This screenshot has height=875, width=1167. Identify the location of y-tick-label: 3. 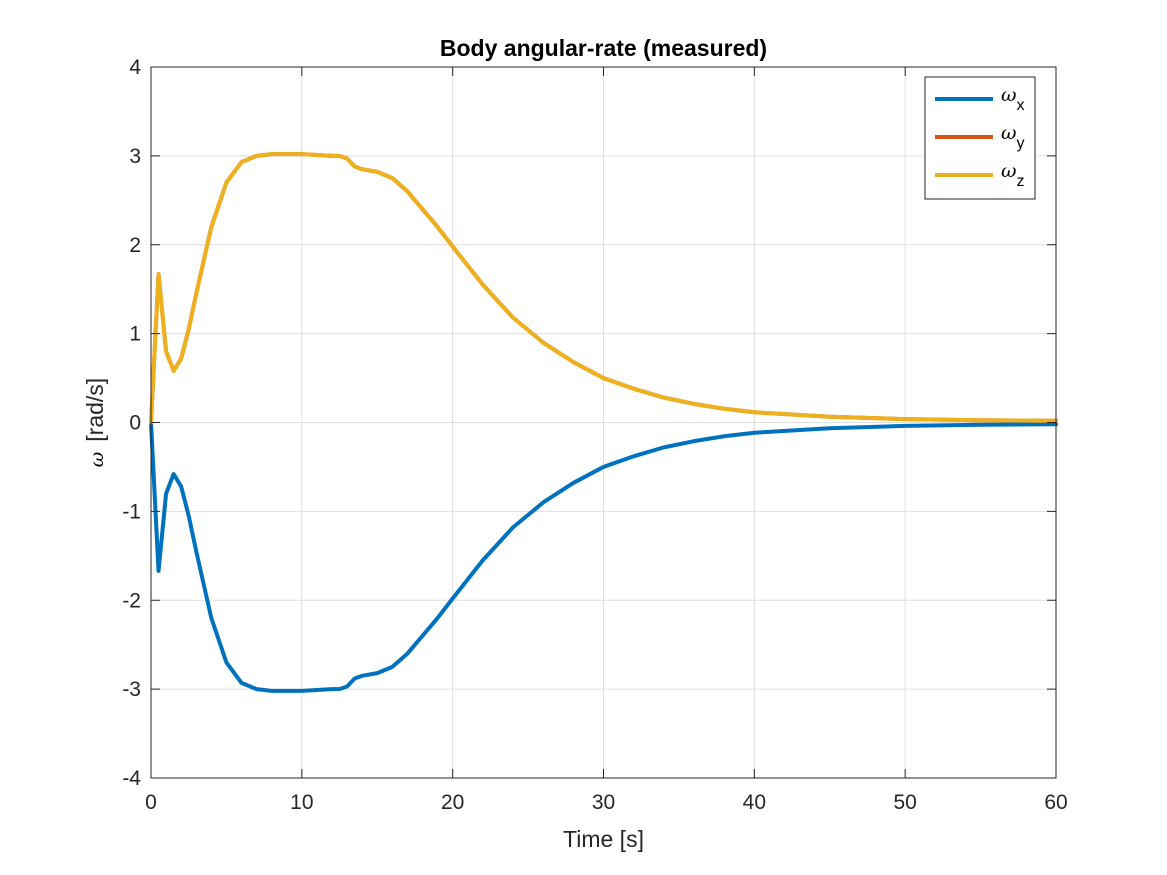
(135, 156).